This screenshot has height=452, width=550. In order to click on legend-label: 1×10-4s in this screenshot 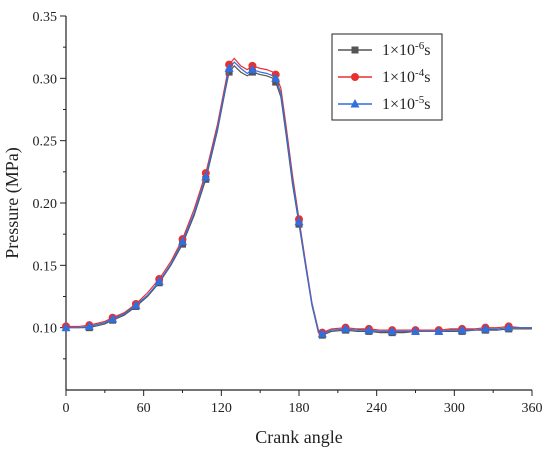, I will do `click(406, 76)`.